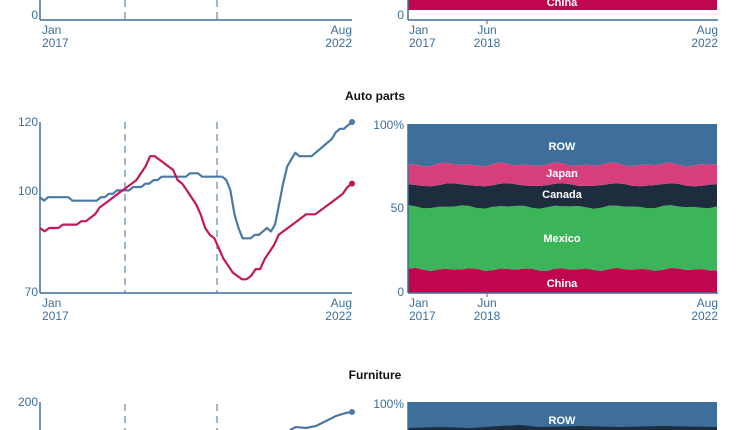  I want to click on top-line-x-tick-jan: Jan, so click(51, 30).